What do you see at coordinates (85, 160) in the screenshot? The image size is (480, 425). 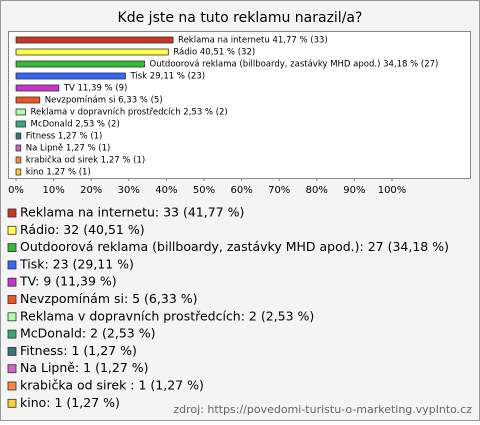 I see `bar-label: krabička od sirek 1,27 % (1)` at bounding box center [85, 160].